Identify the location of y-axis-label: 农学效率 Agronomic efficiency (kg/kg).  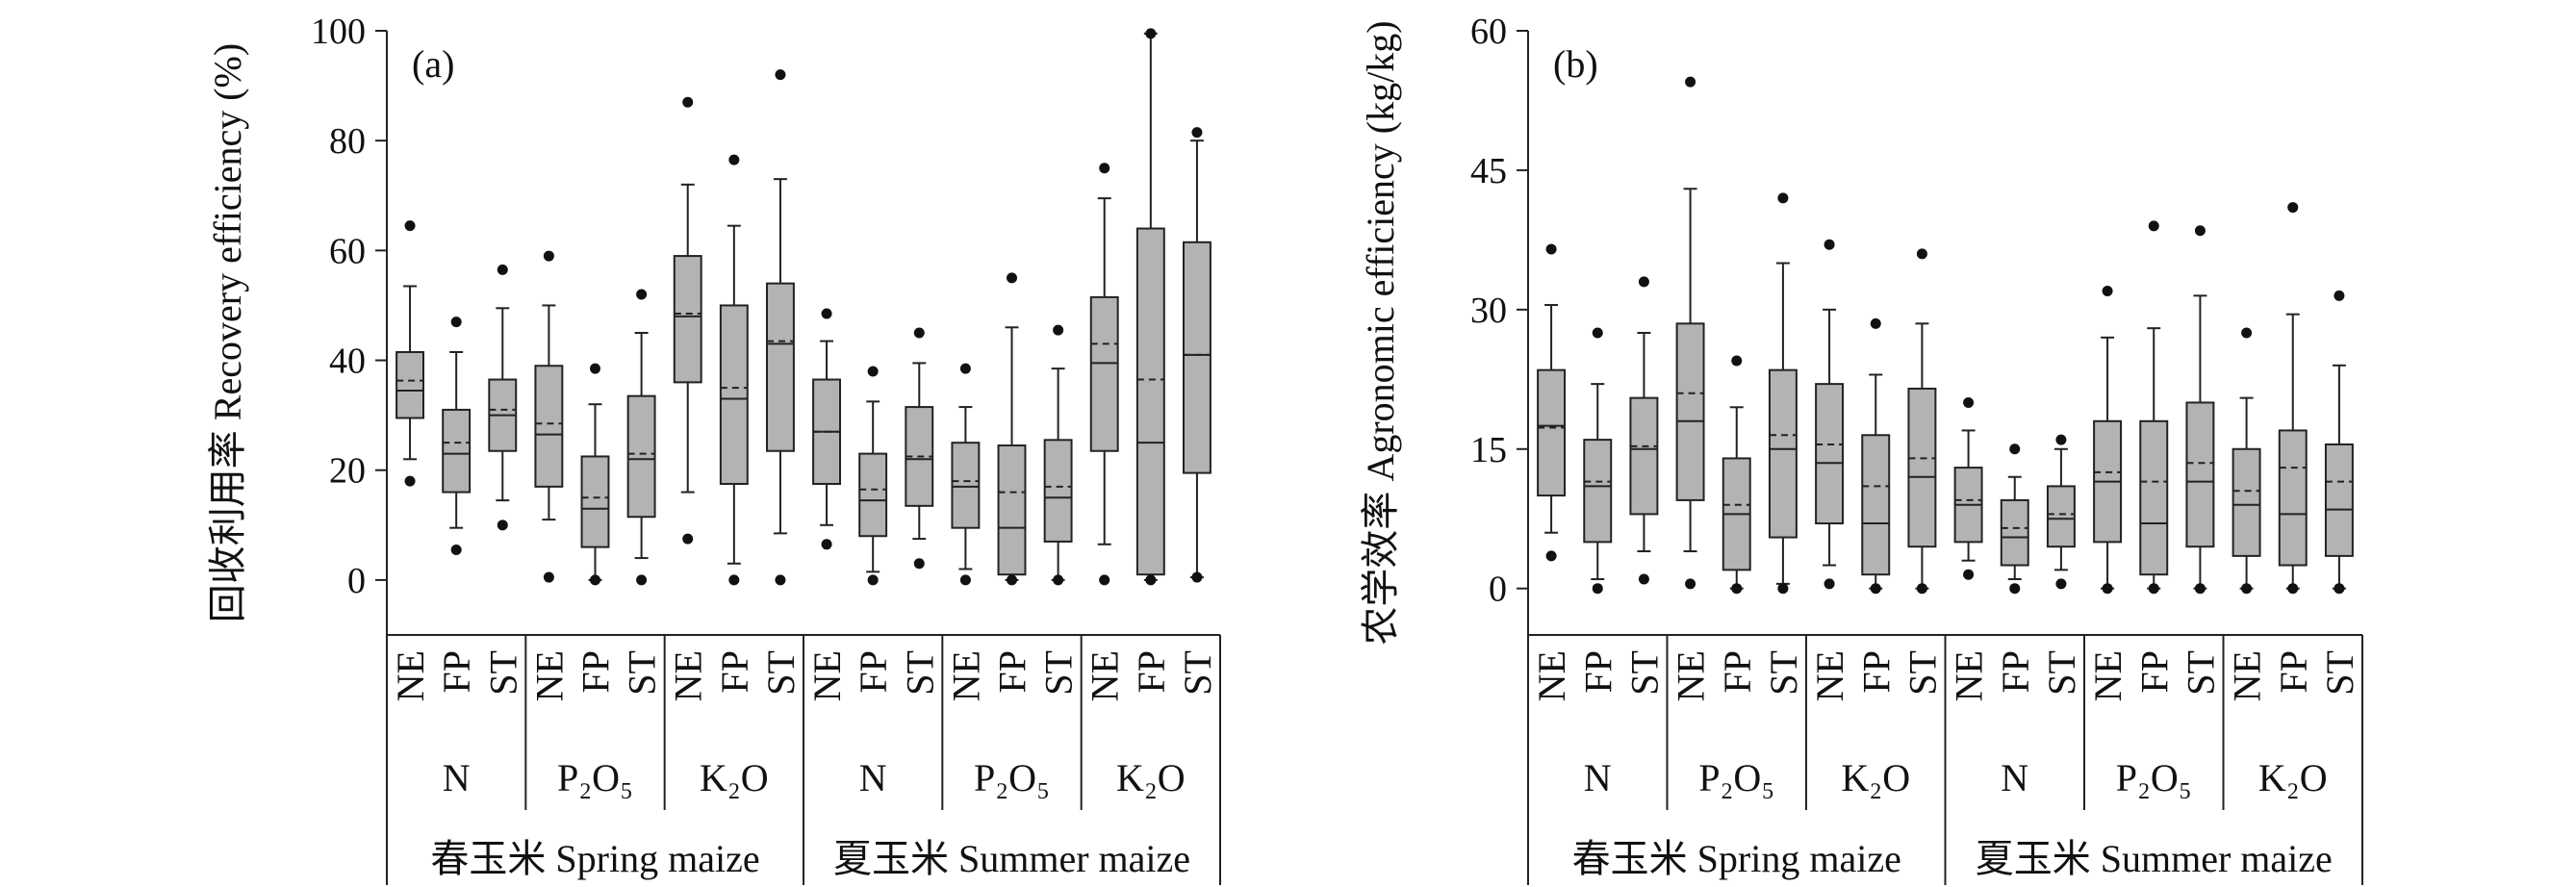
(1380, 332).